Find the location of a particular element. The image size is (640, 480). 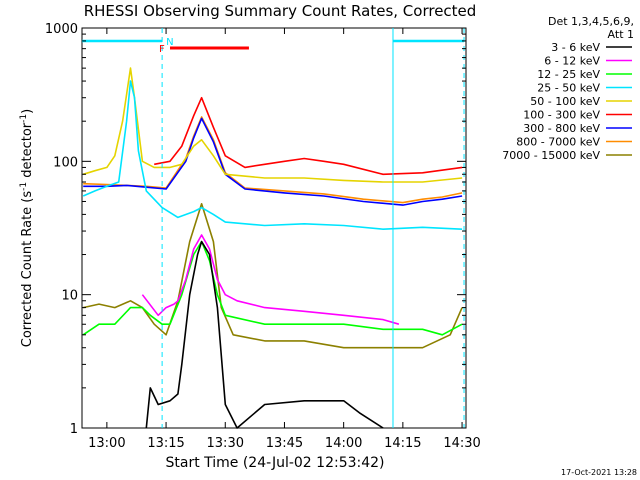

legend-label-50-100-kev: 50 - 100 keV is located at coordinates (565, 101).